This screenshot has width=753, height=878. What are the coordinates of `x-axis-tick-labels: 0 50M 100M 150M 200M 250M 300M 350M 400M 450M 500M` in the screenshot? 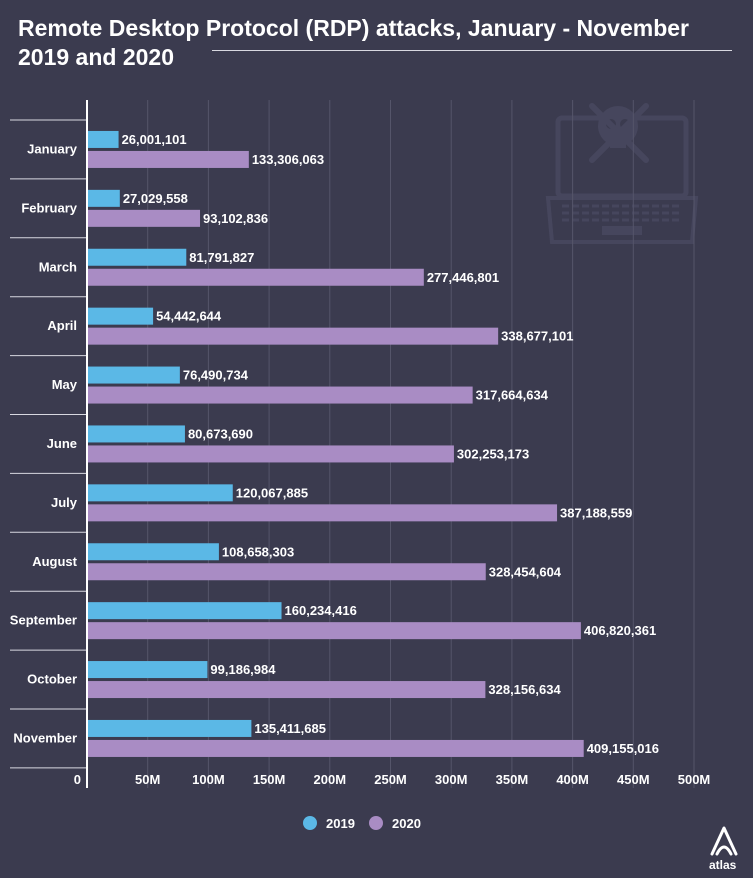 It's located at (392, 779).